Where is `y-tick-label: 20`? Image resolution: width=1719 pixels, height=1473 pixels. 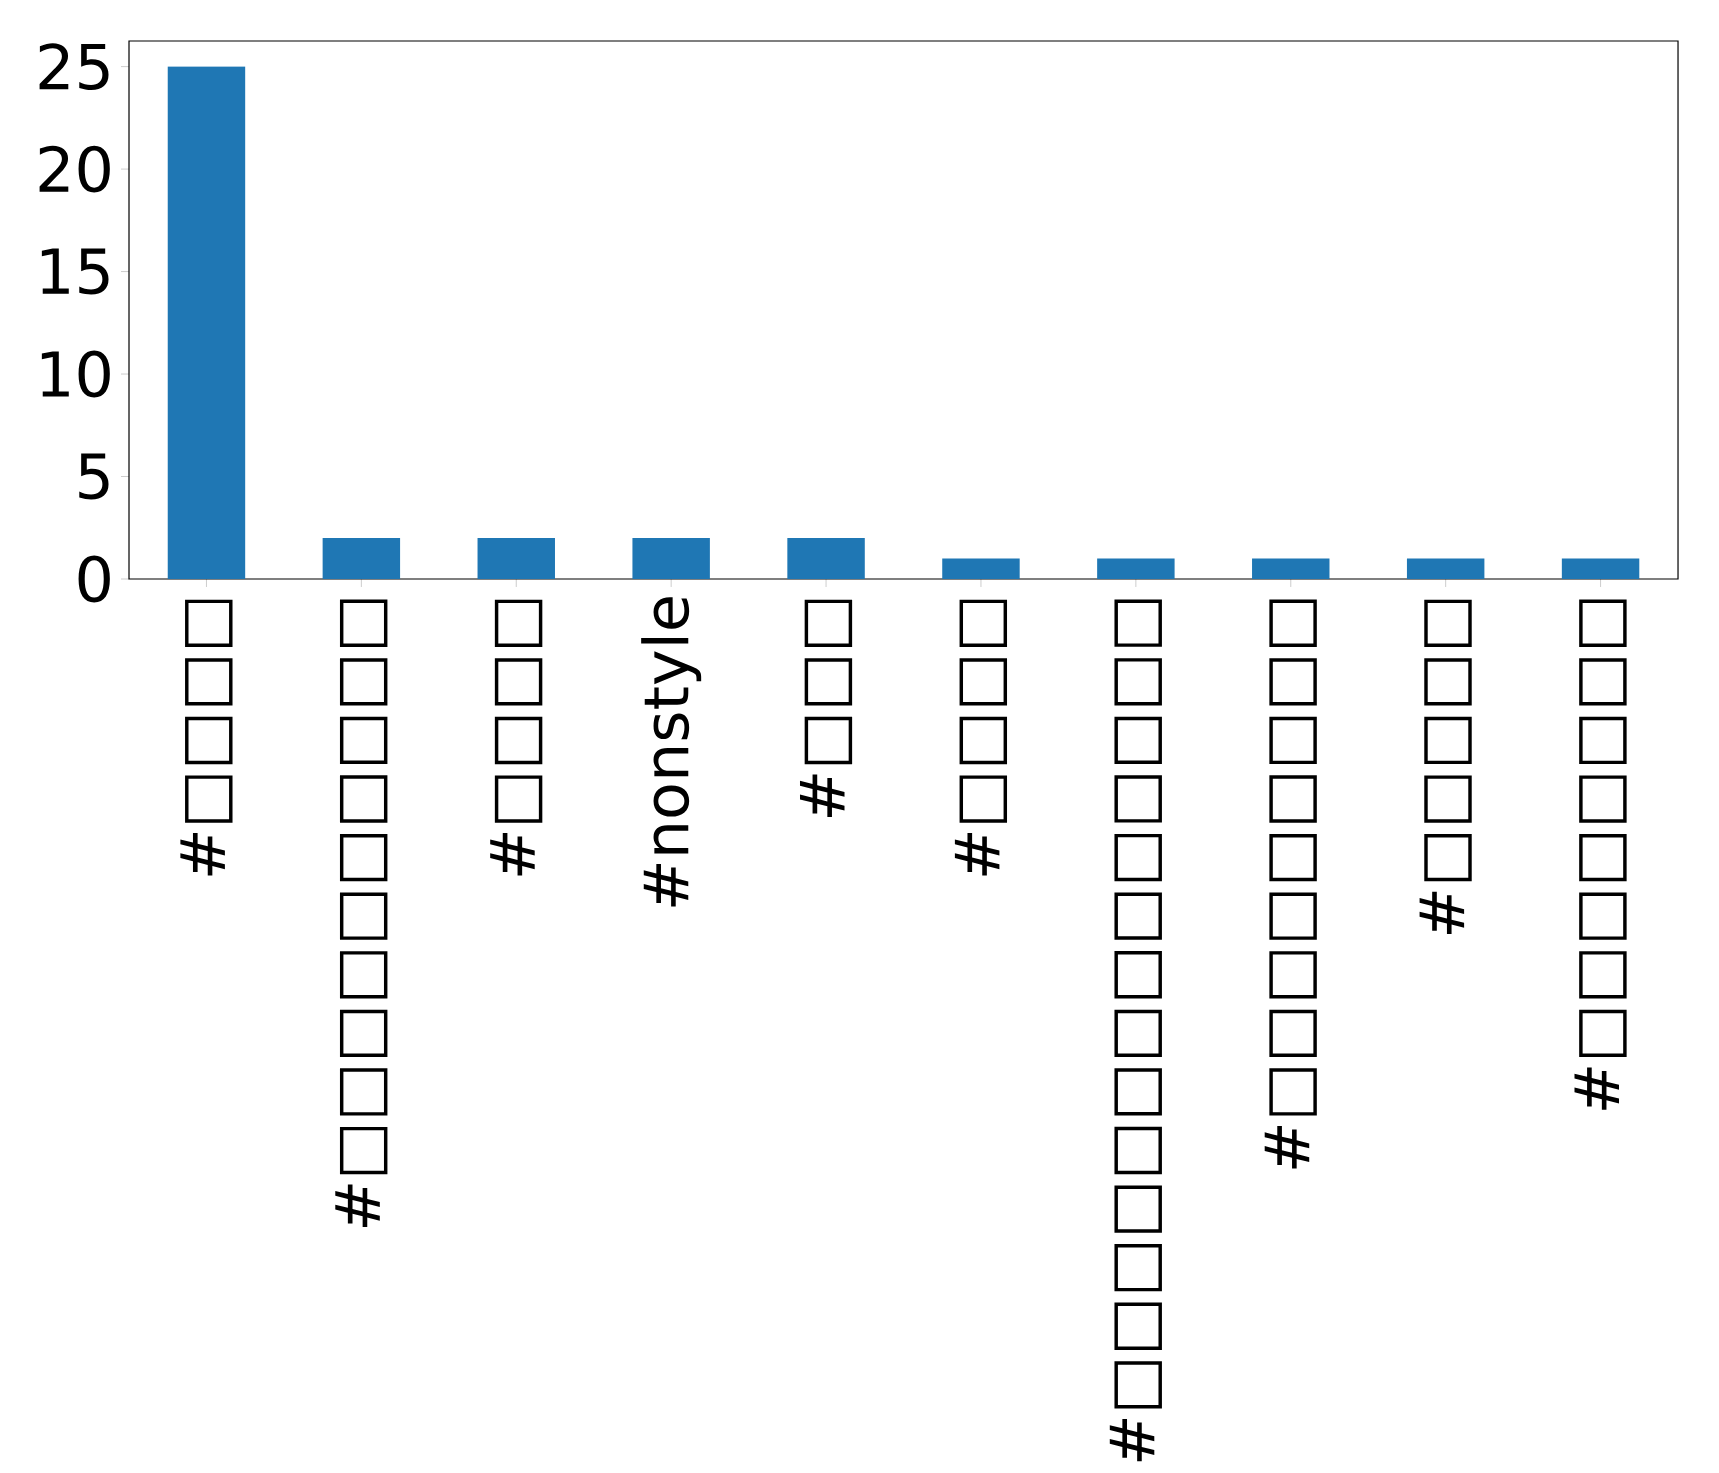
y-tick-label: 20 is located at coordinates (74, 169).